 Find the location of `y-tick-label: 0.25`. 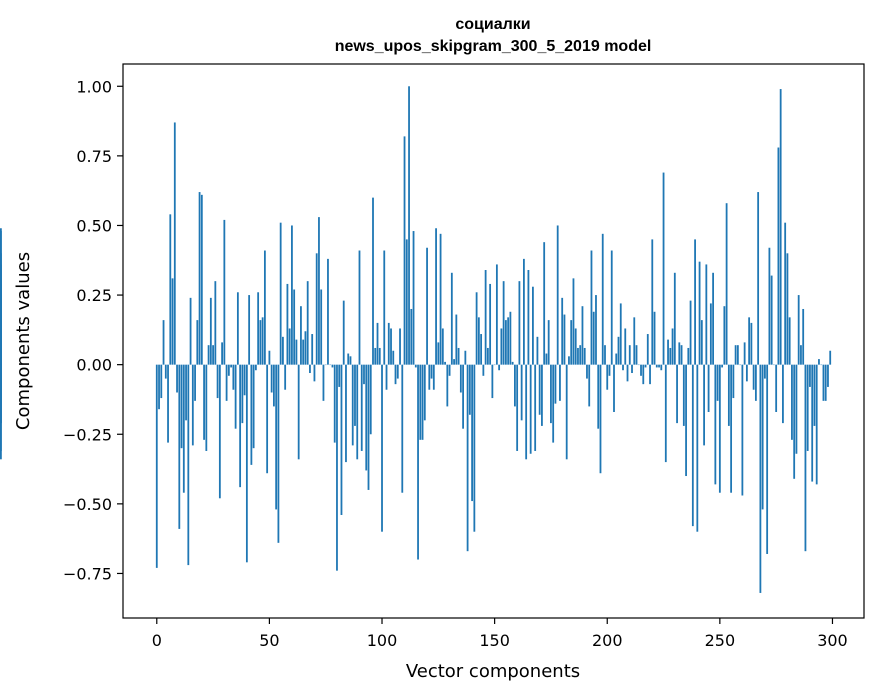

y-tick-label: 0.25 is located at coordinates (94, 295).